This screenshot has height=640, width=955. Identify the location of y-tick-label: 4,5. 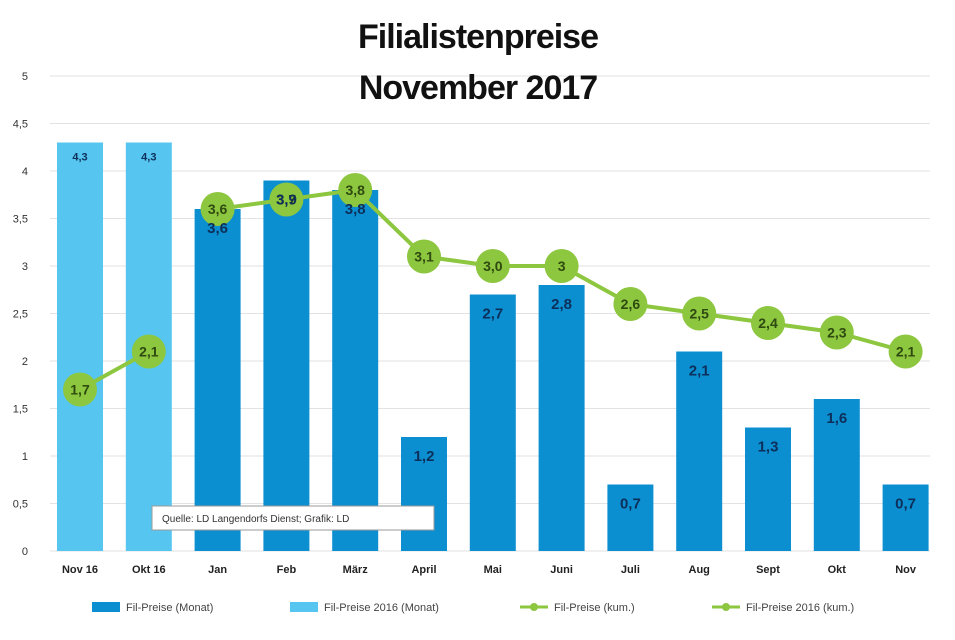
(20, 125).